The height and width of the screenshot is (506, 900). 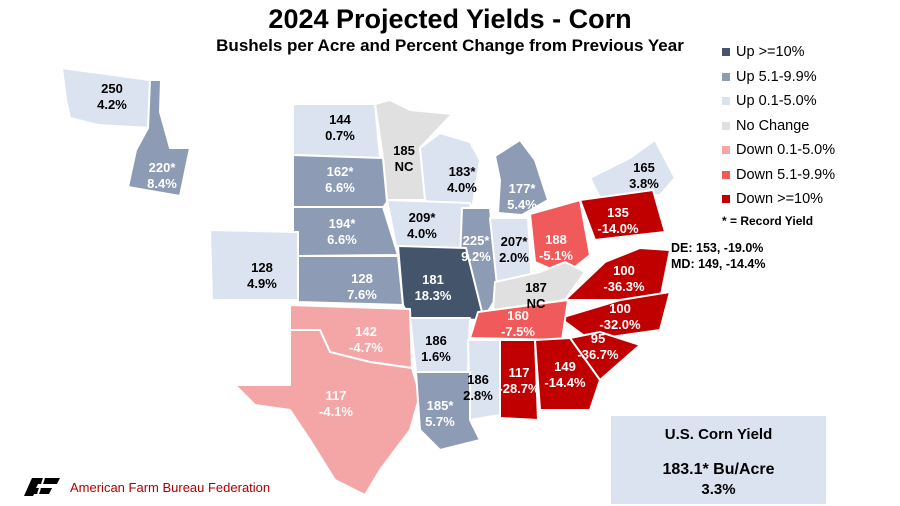 What do you see at coordinates (112, 88) in the screenshot?
I see `state-yield-wa: 250` at bounding box center [112, 88].